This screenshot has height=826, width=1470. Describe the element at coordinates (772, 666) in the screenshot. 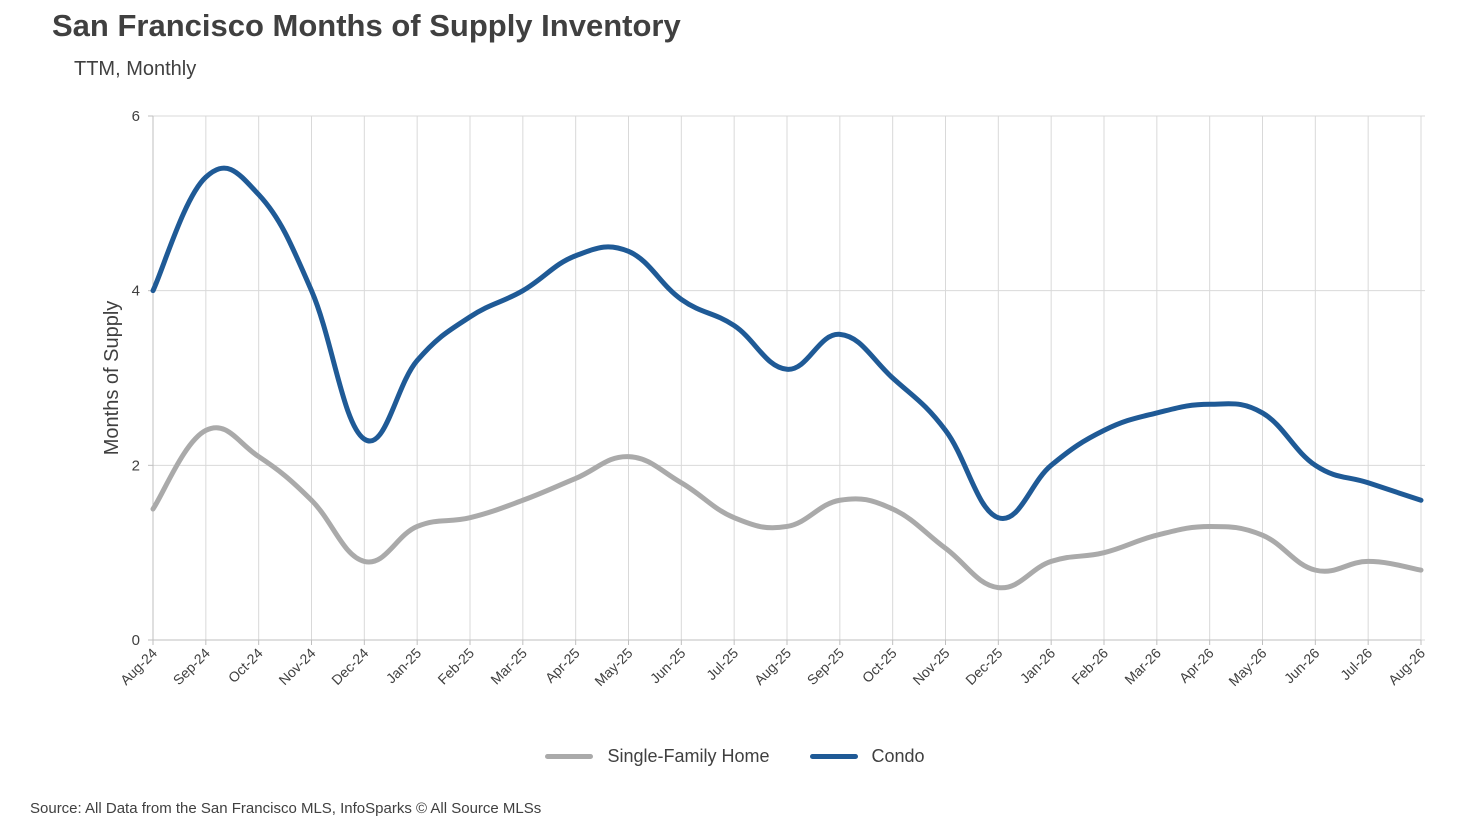

I see `x-tick-label: Aug-25` at that location.